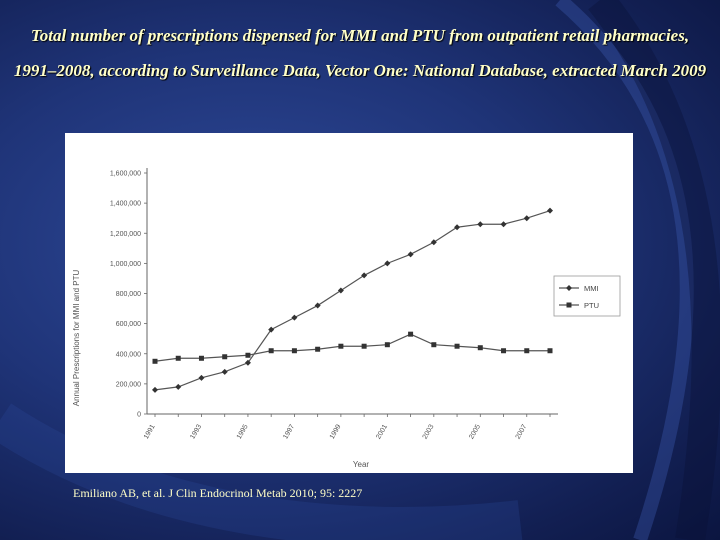  Describe the element at coordinates (361, 464) in the screenshot. I see `x-axis-label: Year` at that location.